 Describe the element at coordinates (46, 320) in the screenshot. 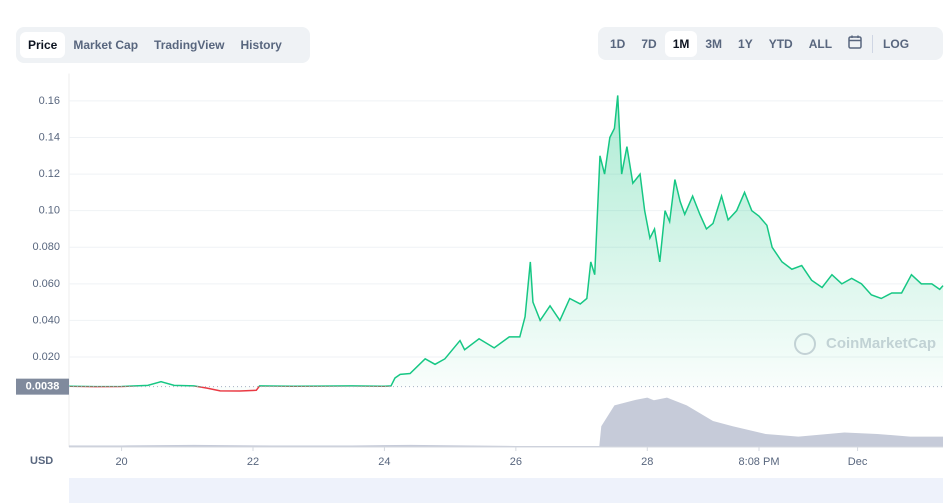

I see `y-tick-label: 0.040` at that location.